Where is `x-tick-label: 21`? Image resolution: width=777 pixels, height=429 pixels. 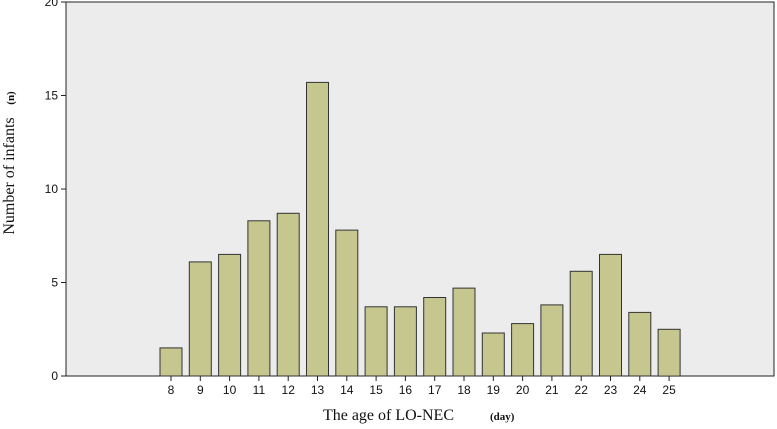 x-tick-label: 21 is located at coordinates (552, 390).